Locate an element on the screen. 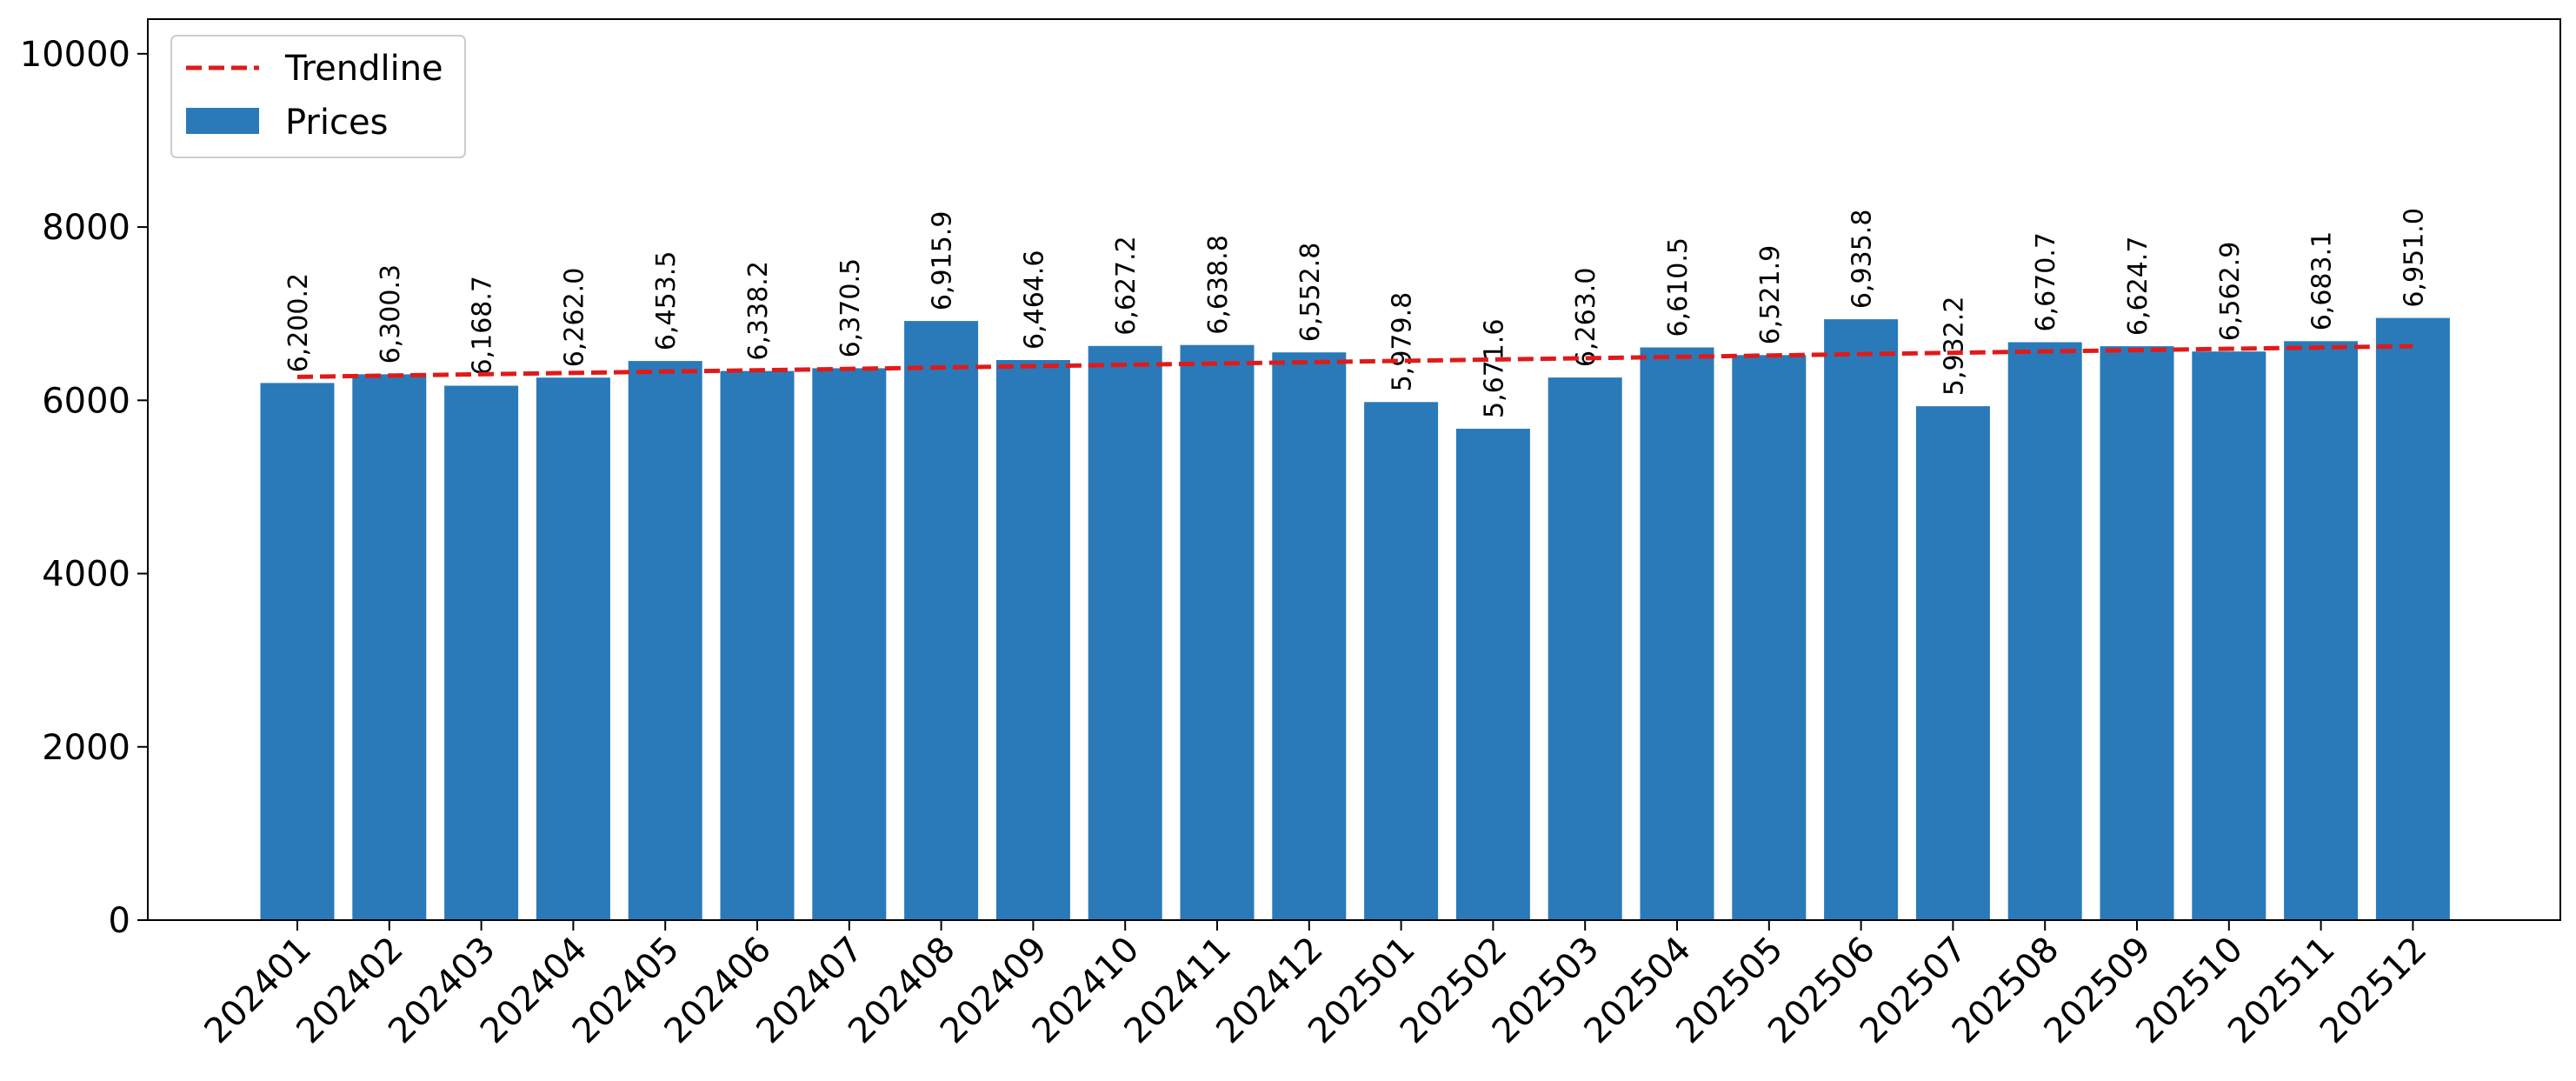 This screenshot has width=2576, height=1081. bar-value-label: 6,464.6 is located at coordinates (1034, 300).